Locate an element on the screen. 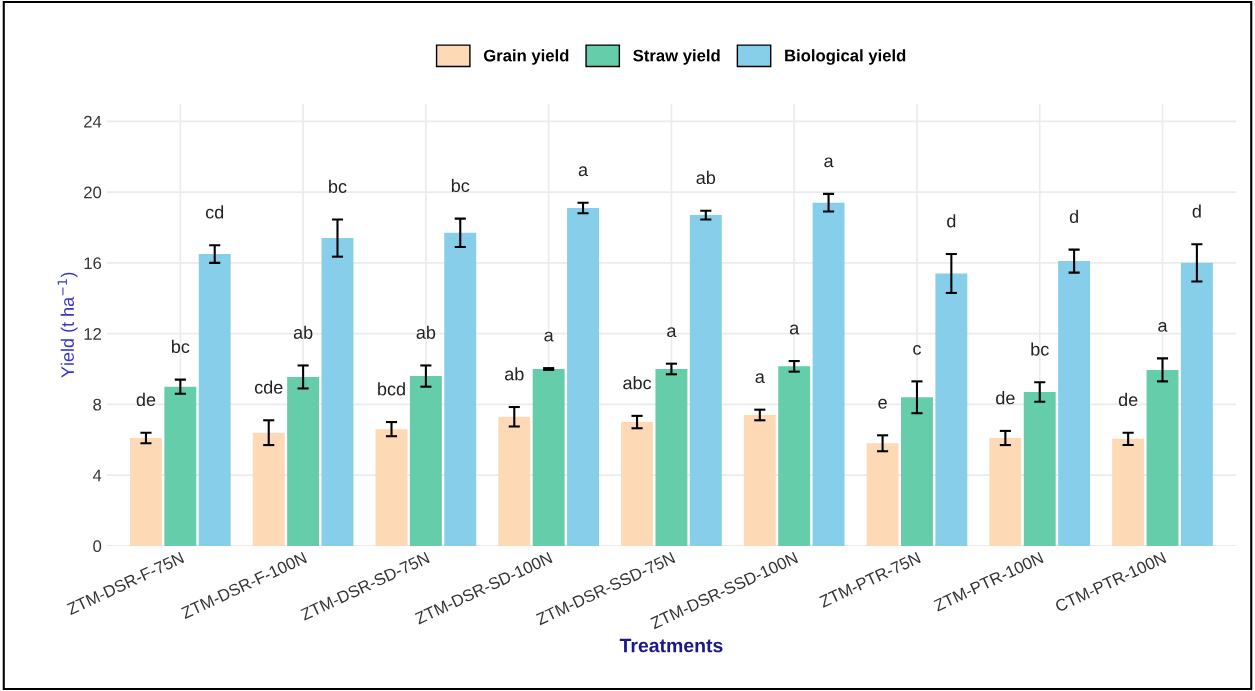  y-tick-label: 4 is located at coordinates (97, 475).